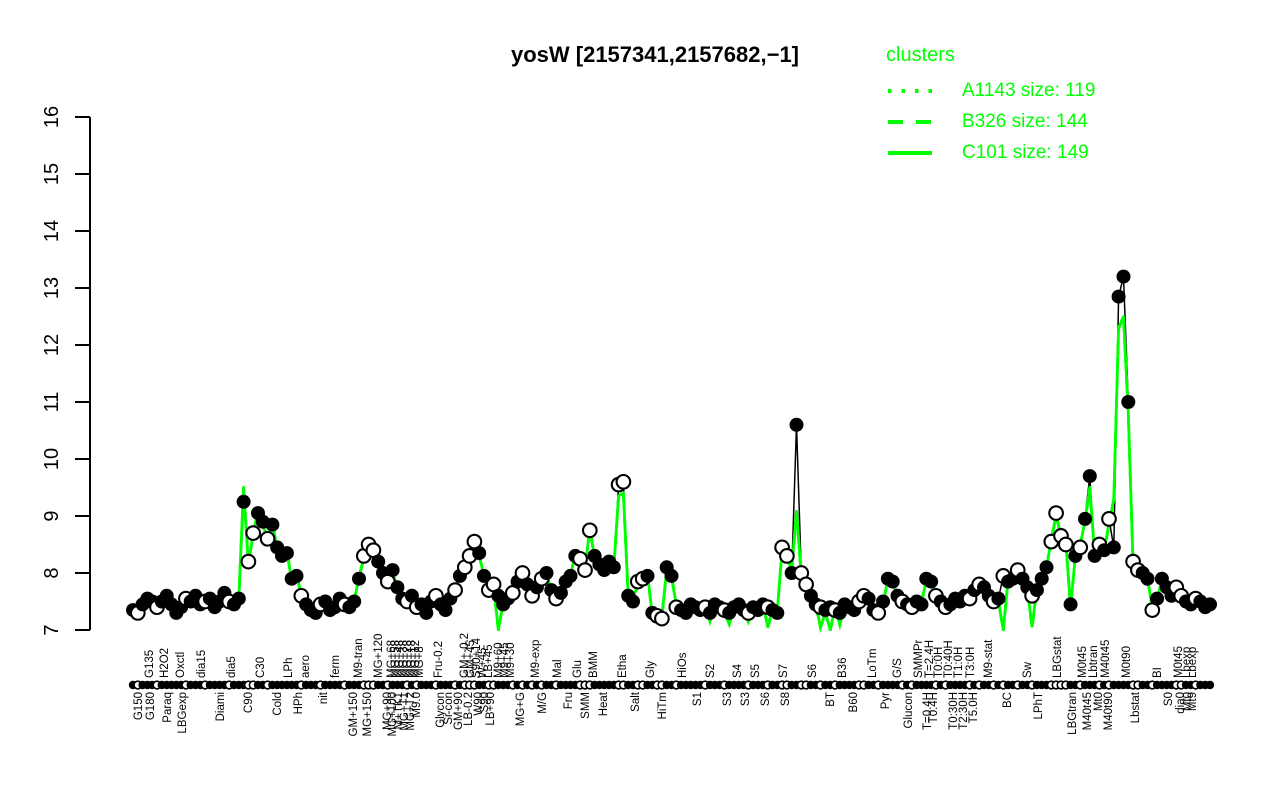 The image size is (1280, 800). Describe the element at coordinates (873, 663) in the screenshot. I see `x-axis-label-top: LoTm` at that location.